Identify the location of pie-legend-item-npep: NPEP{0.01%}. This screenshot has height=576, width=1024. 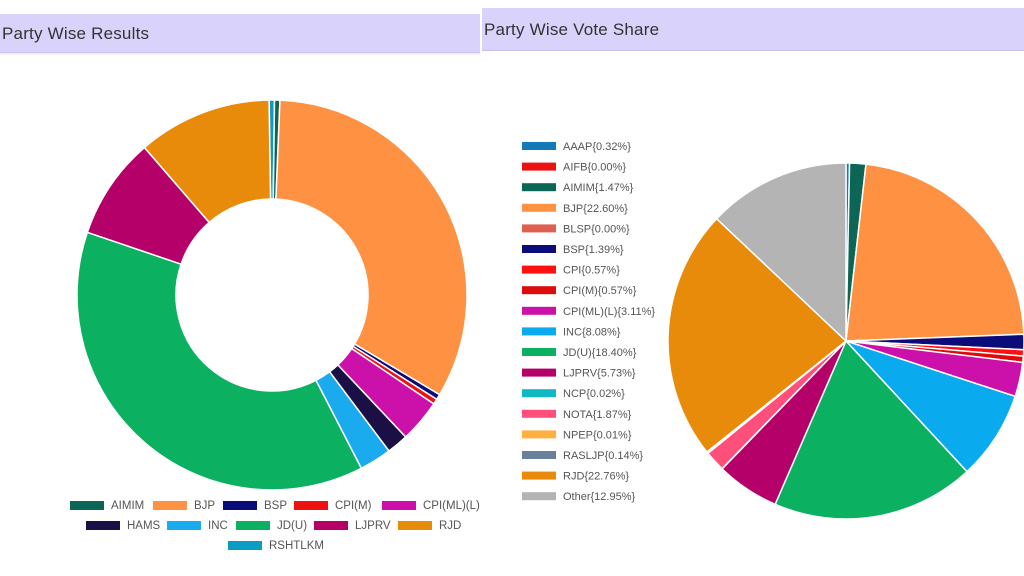
(577, 435).